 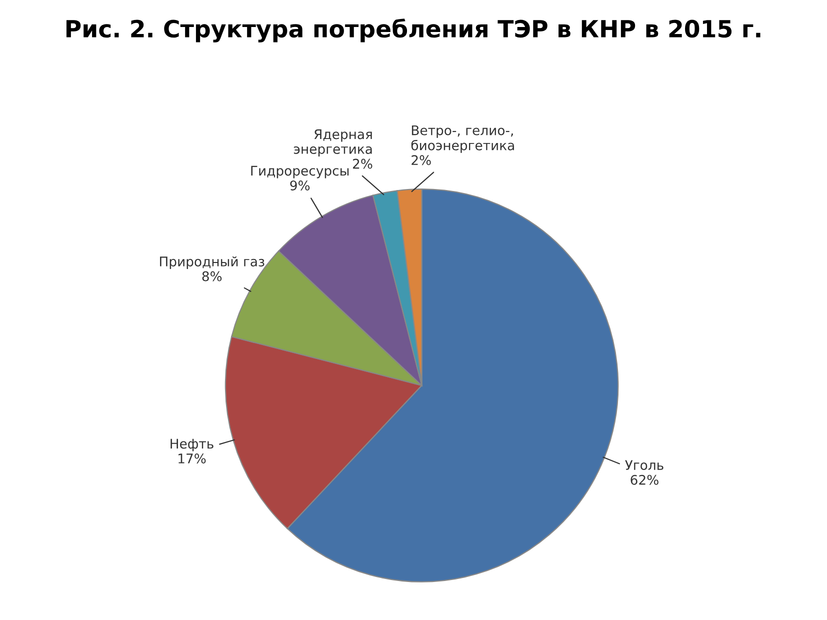 I want to click on data-label: 8%, so click(x=212, y=276).